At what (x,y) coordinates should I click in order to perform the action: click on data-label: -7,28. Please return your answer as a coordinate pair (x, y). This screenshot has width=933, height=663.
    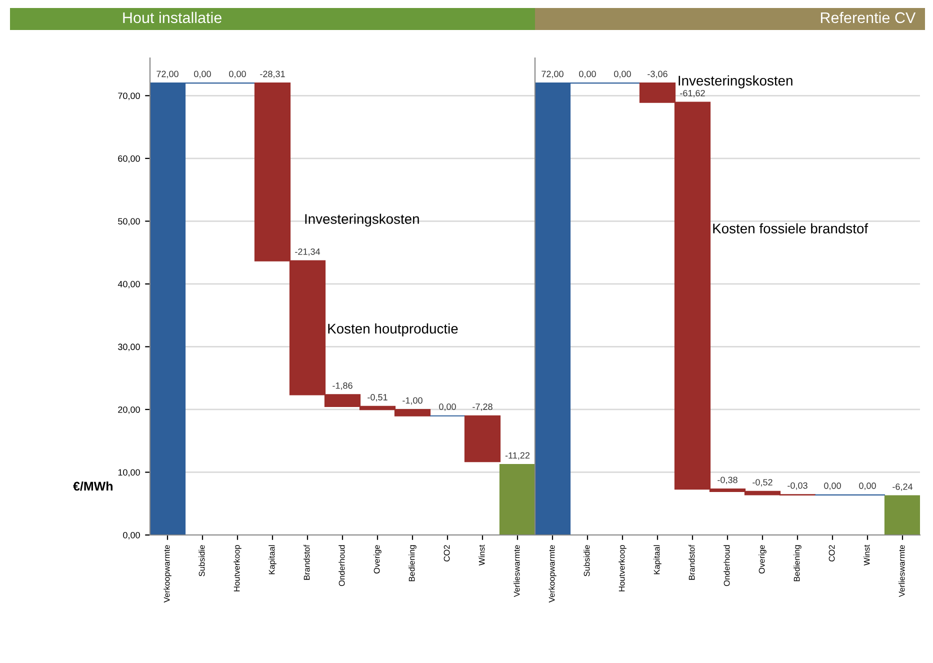
    Looking at the image, I should click on (482, 407).